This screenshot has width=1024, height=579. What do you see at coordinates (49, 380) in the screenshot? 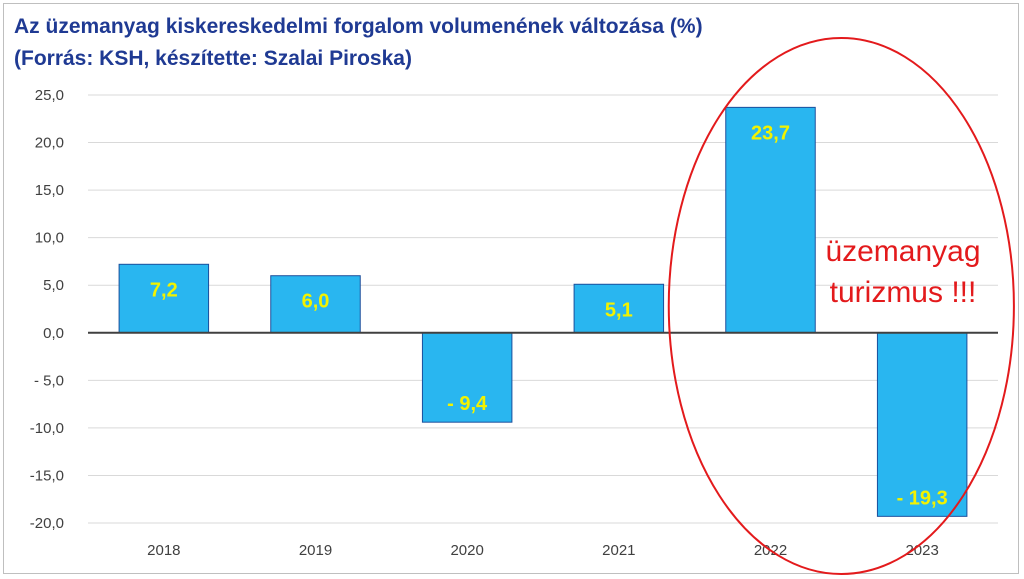
I see `y-tick-label: - 5,0` at bounding box center [49, 380].